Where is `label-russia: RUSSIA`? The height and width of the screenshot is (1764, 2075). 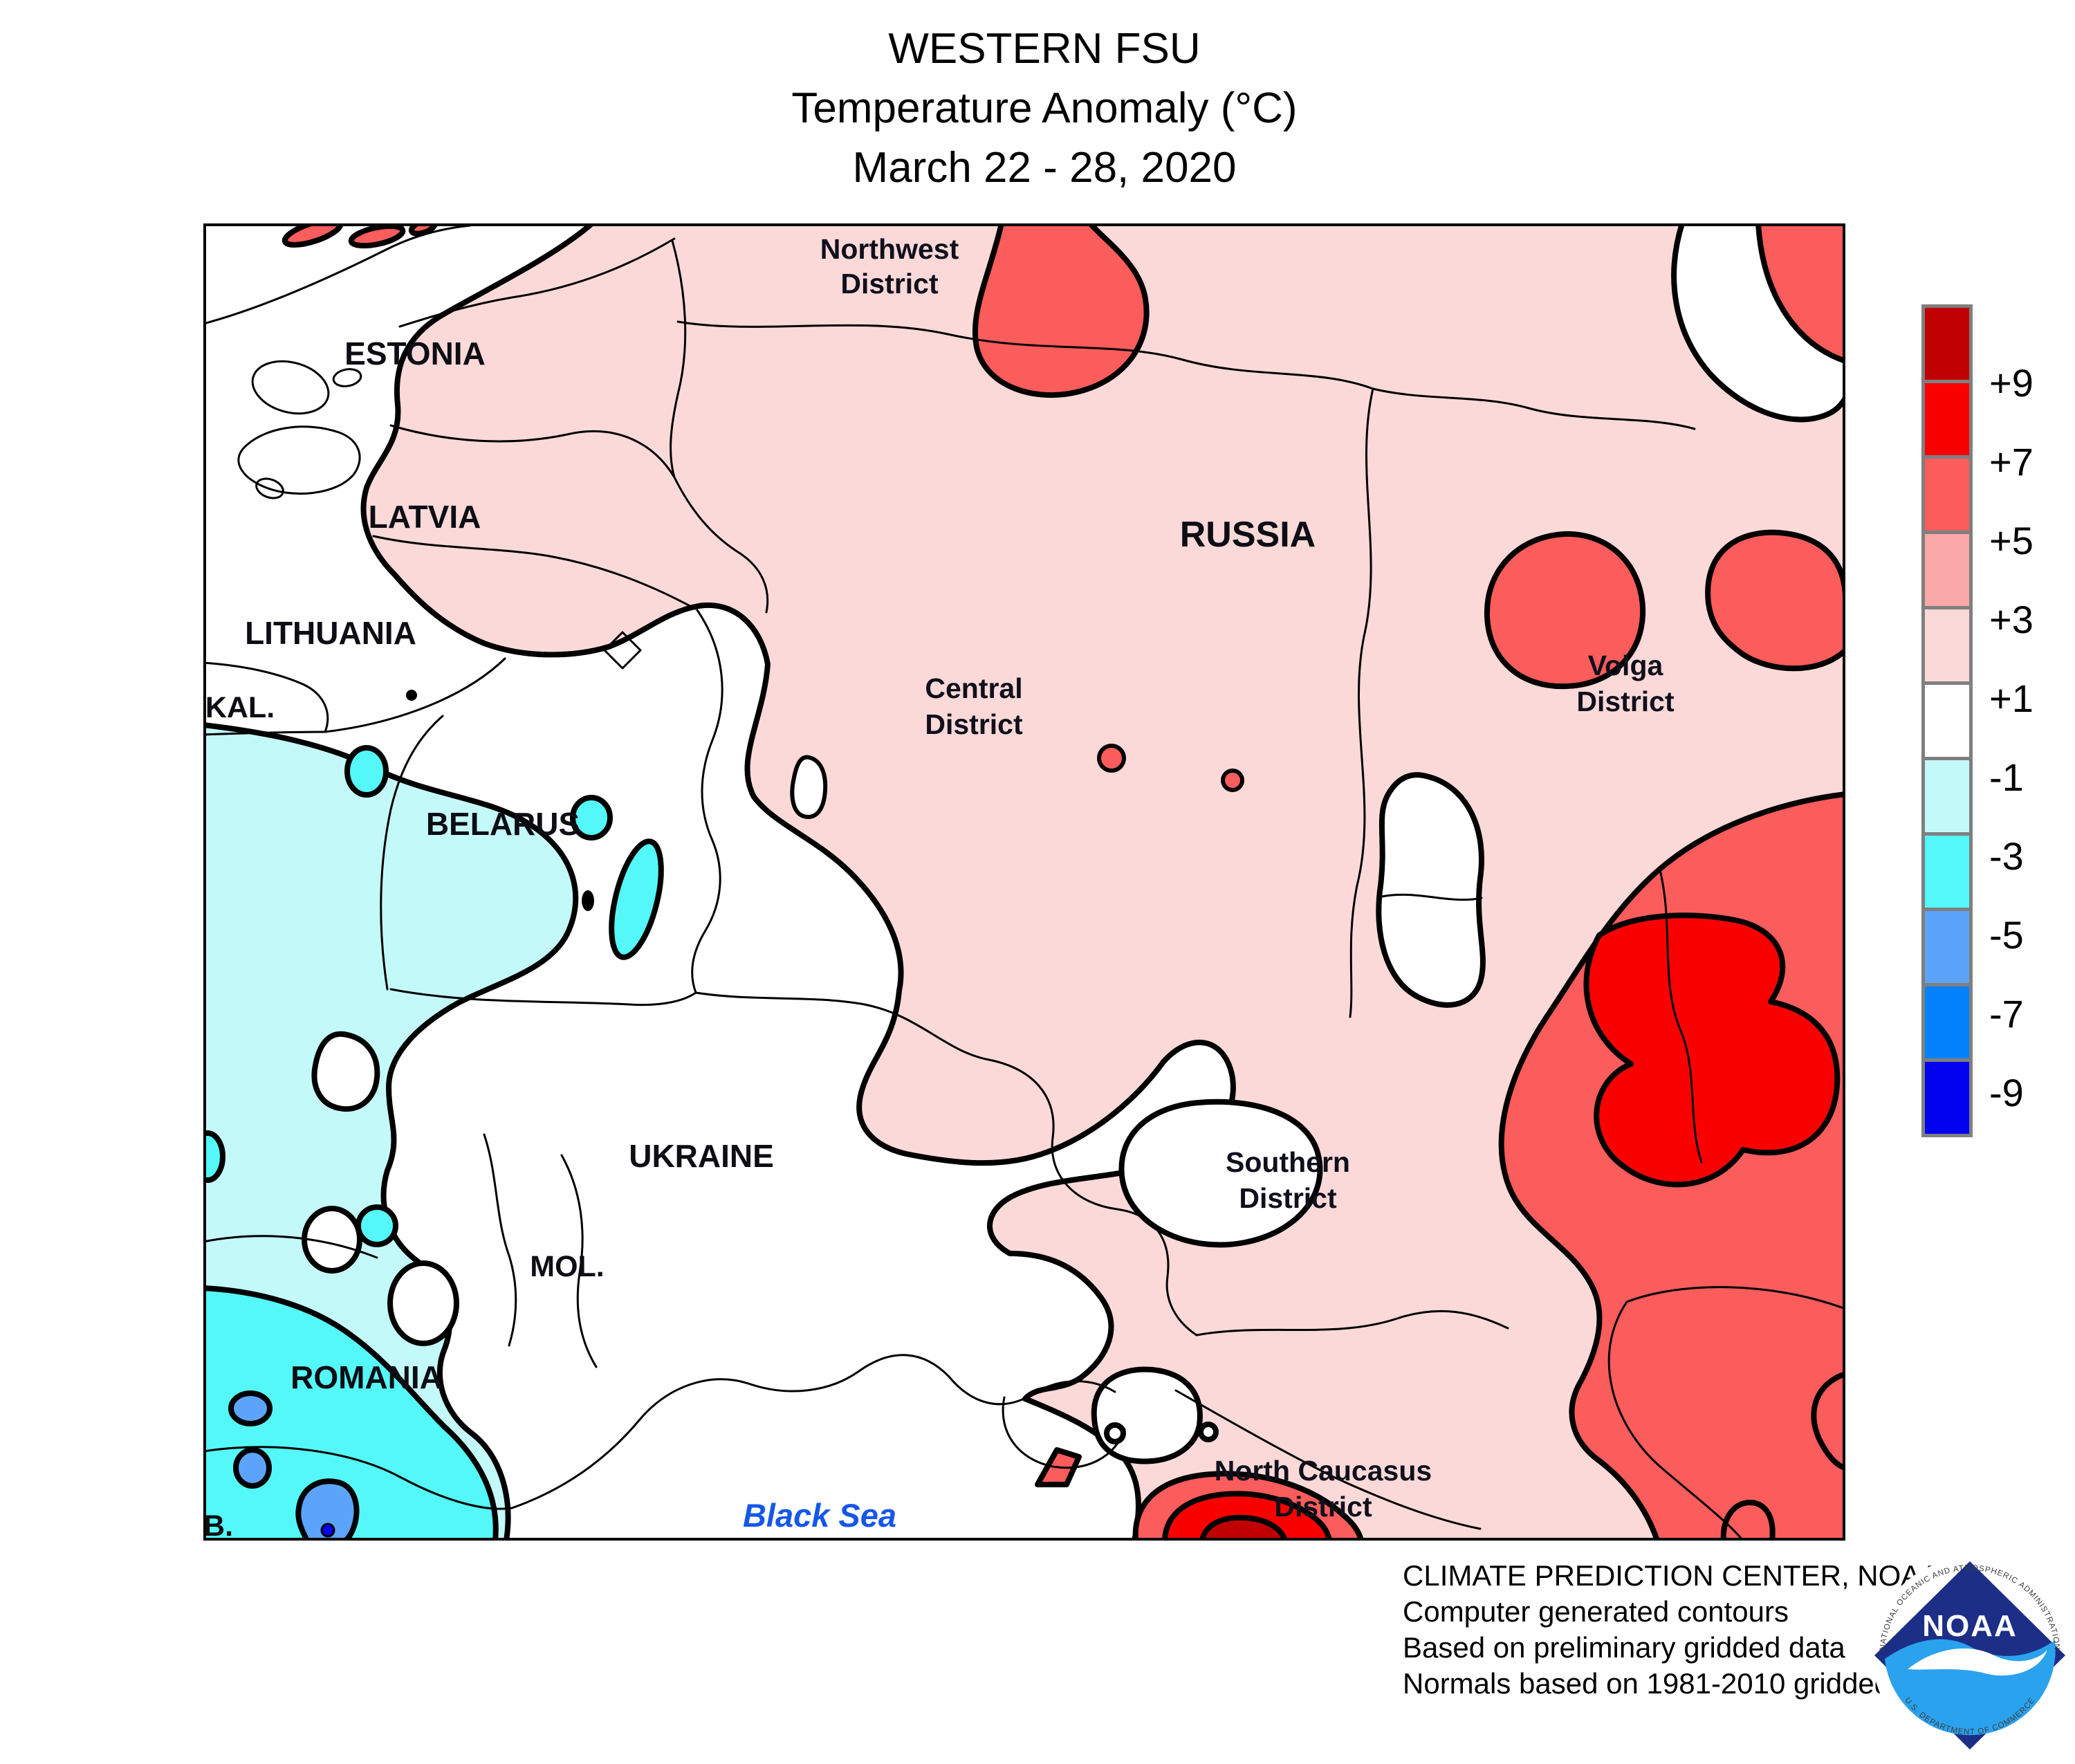
label-russia: RUSSIA is located at coordinates (1248, 535).